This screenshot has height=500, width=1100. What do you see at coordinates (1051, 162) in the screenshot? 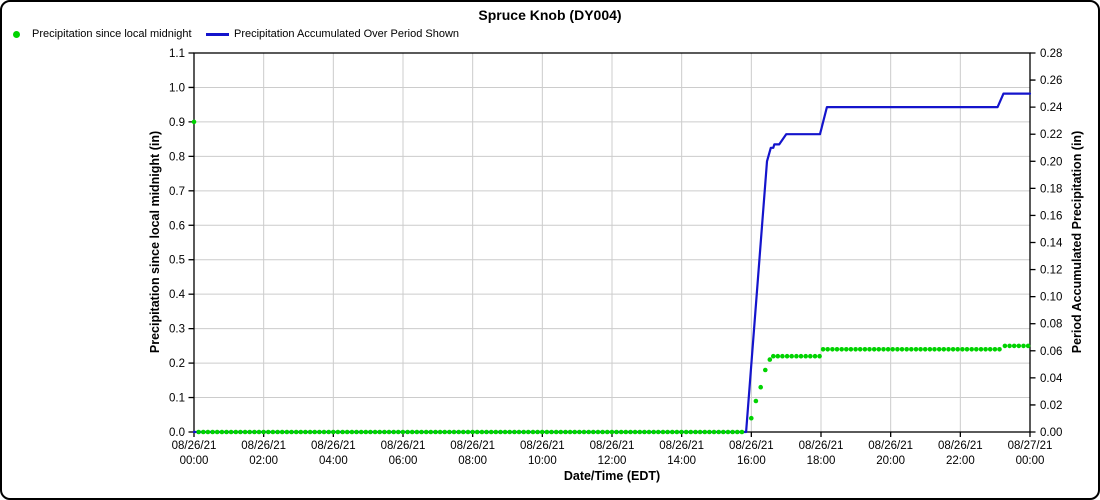
I see `svg-text: 0.20` at bounding box center [1051, 162].